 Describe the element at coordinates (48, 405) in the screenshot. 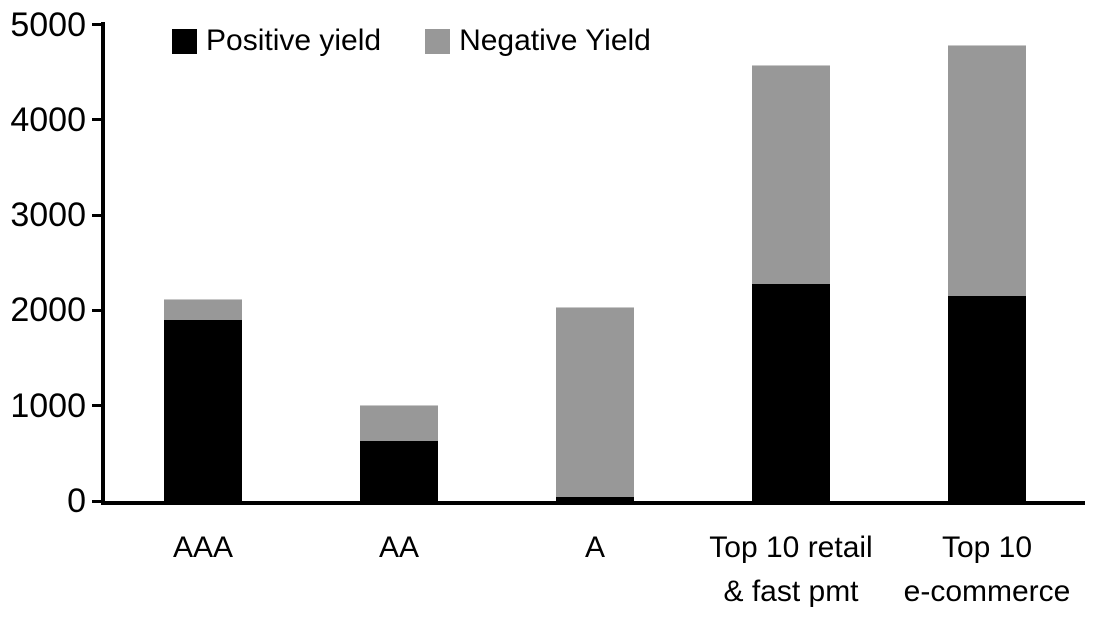

I see `y-axis-tick-label: 1000` at that location.